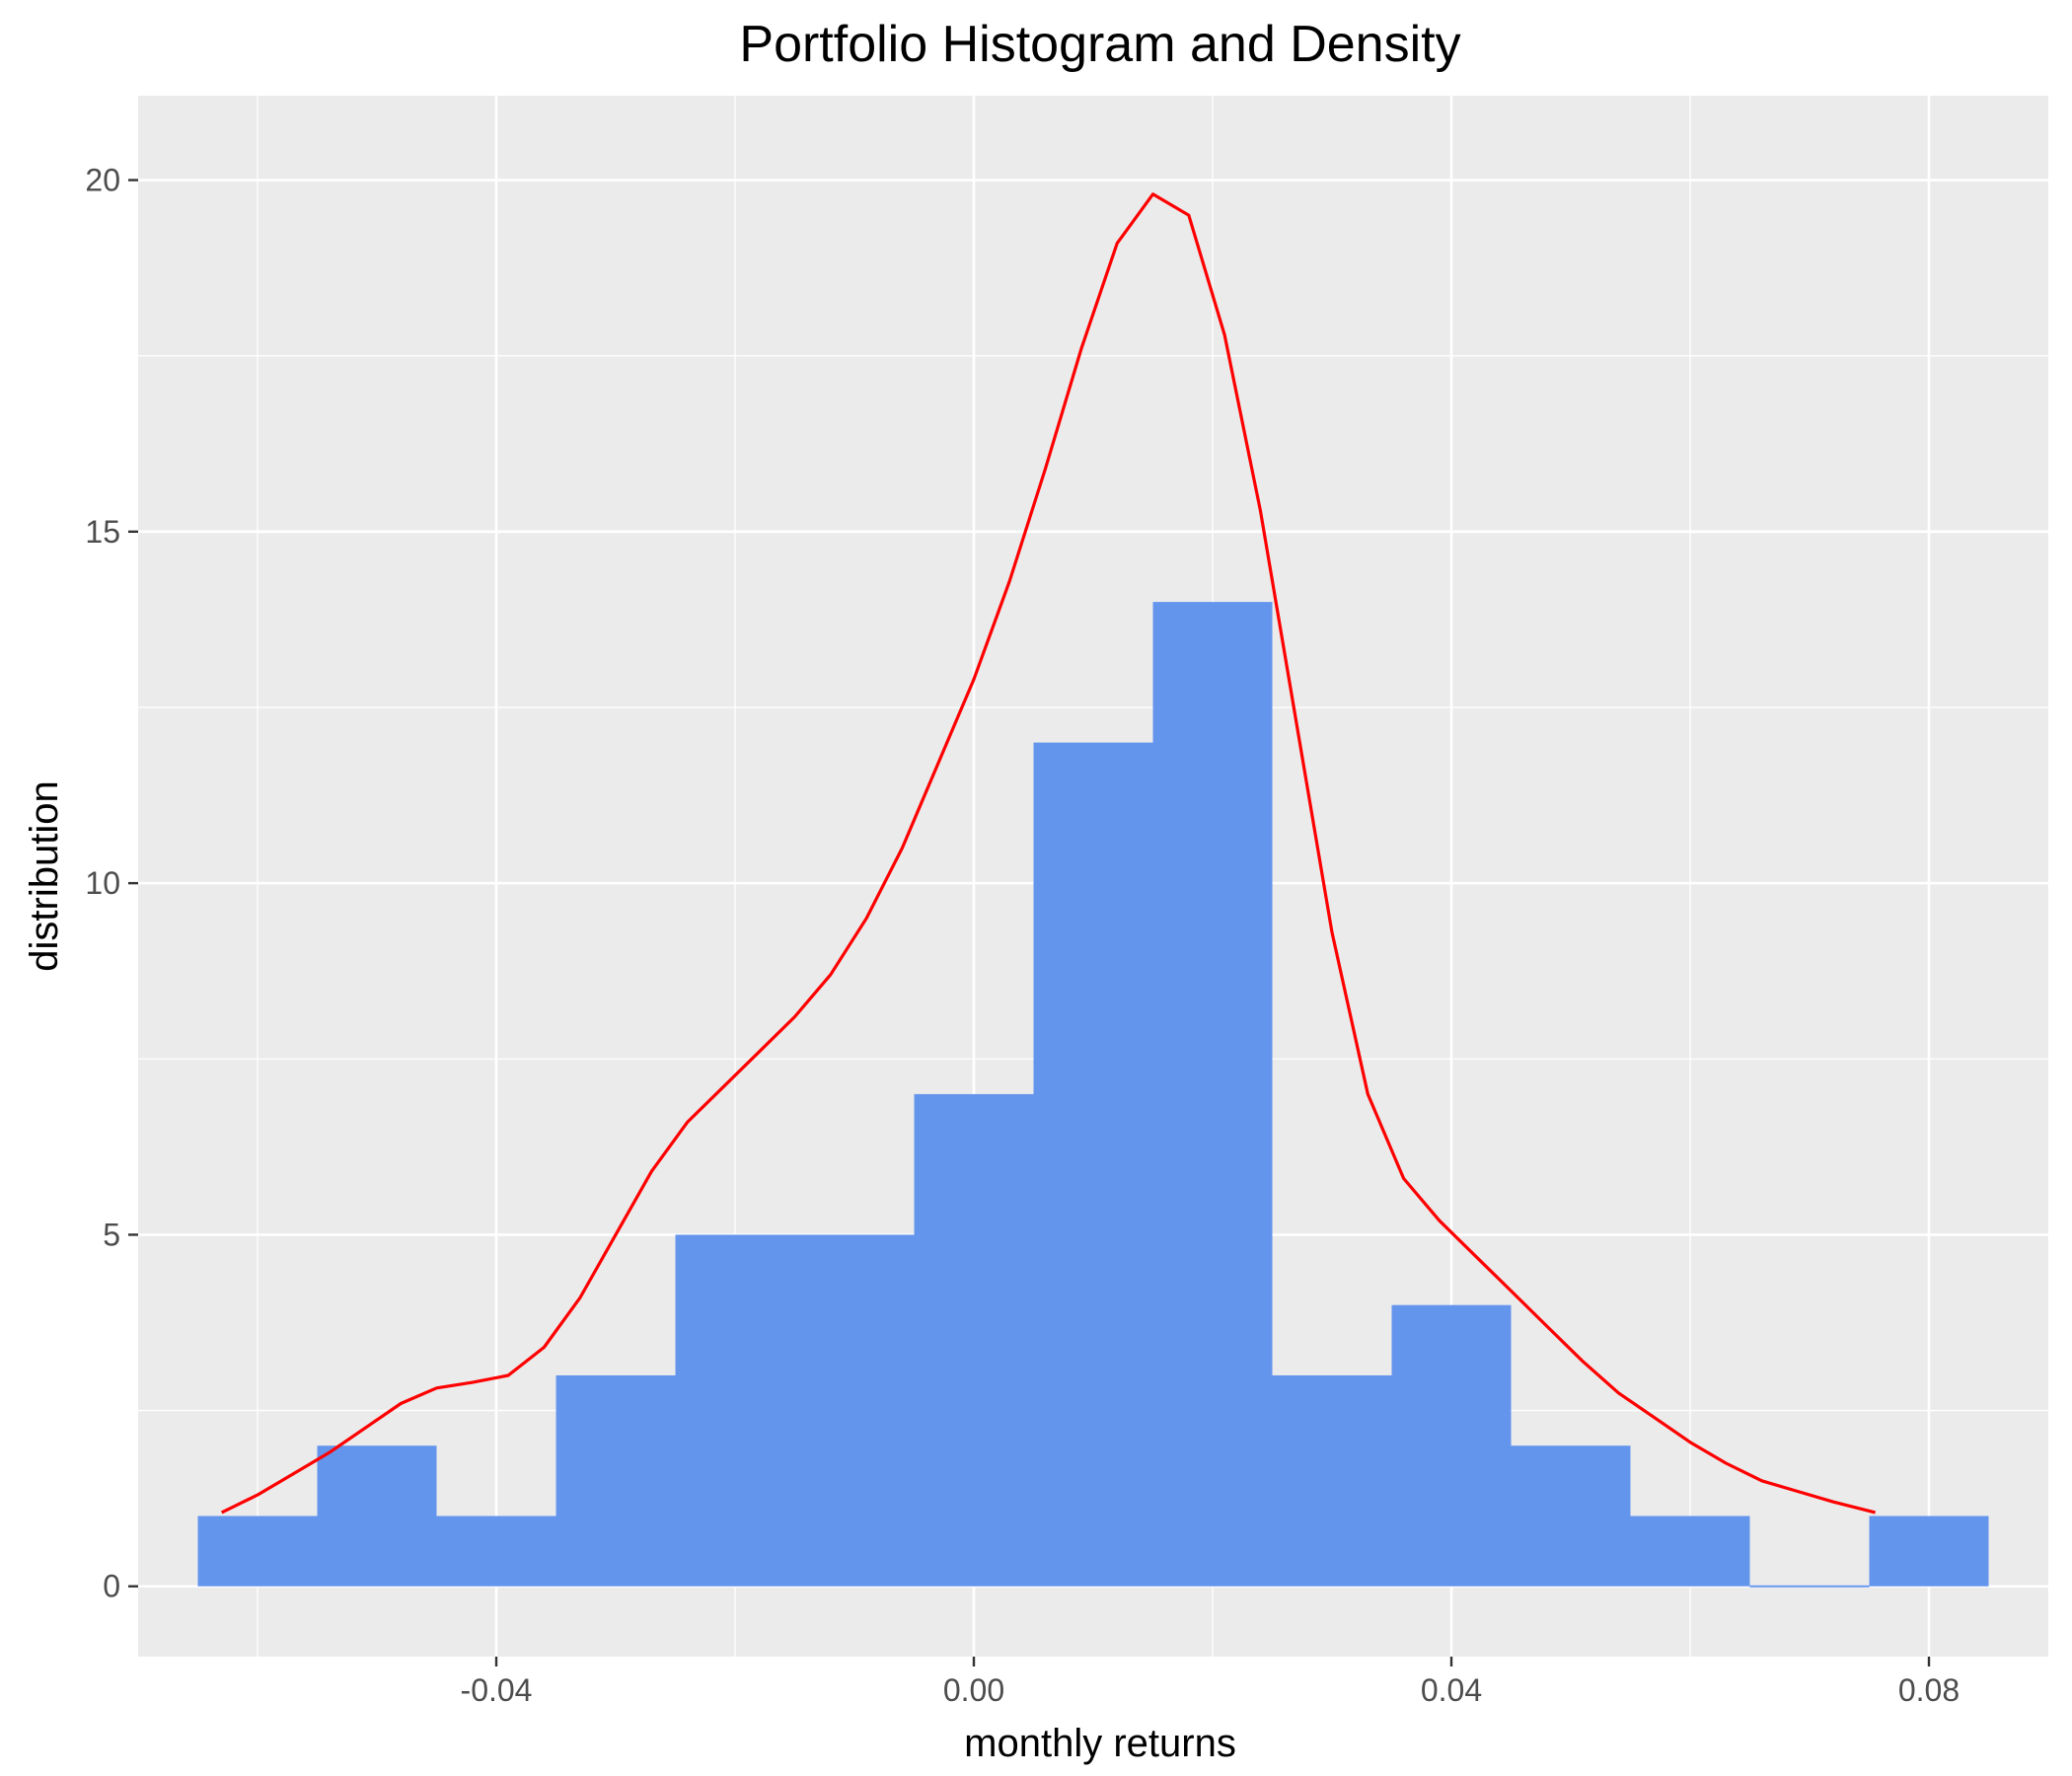  I want to click on y-tick-label: 0, so click(112, 1587).